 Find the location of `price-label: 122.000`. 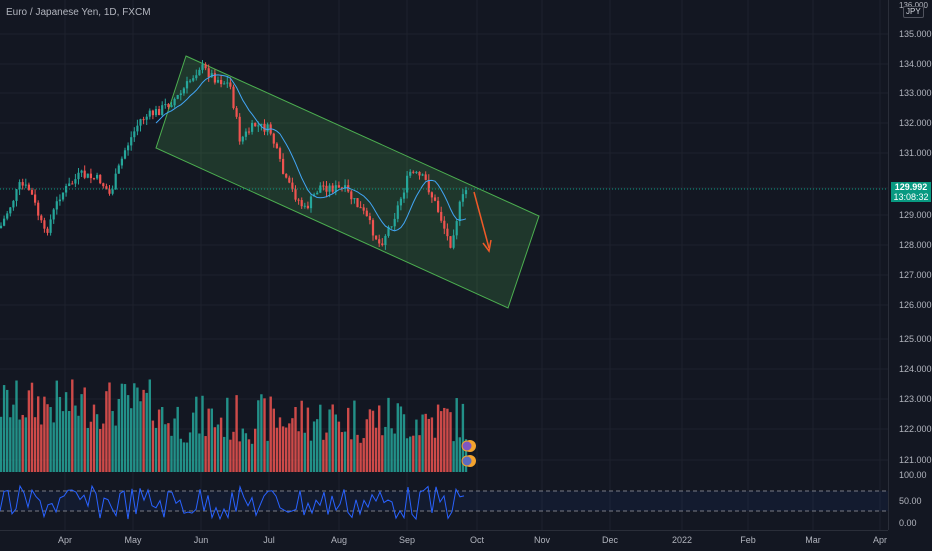

price-label: 122.000 is located at coordinates (915, 429).